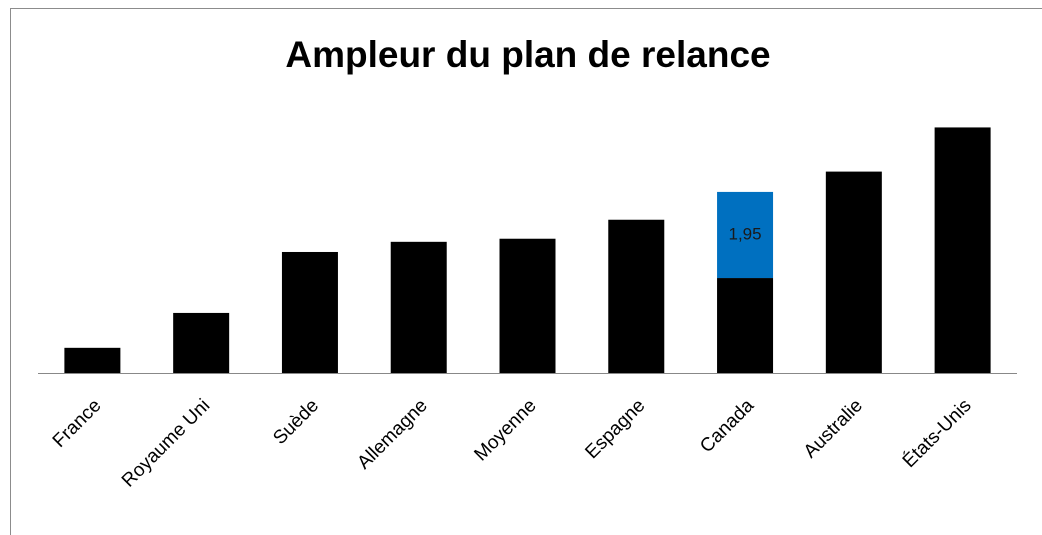  I want to click on chart-title: Ampleur du plan de relance, so click(527, 54).